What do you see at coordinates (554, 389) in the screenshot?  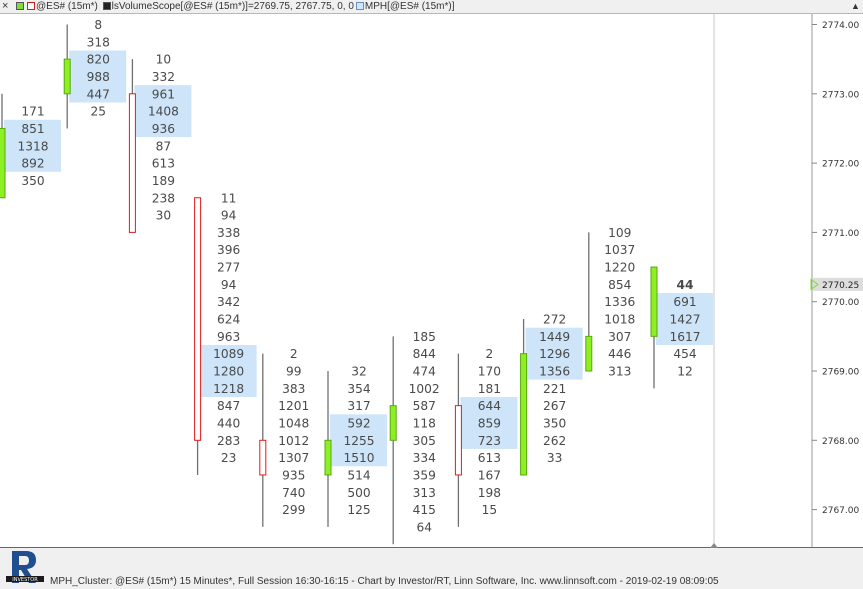 I see `volume-cell: 221` at bounding box center [554, 389].